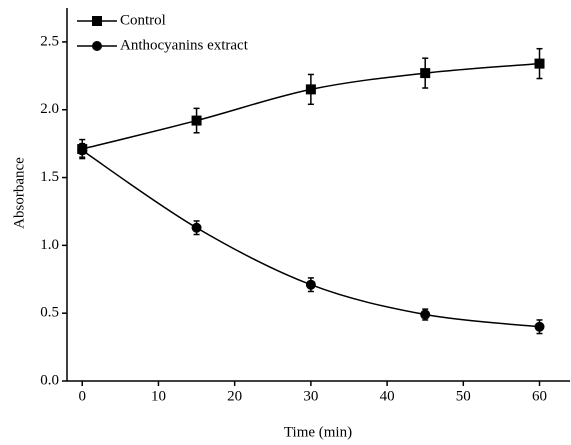 The width and height of the screenshot is (571, 445). Describe the element at coordinates (318, 432) in the screenshot. I see `x-axis-label: Time (min)` at that location.